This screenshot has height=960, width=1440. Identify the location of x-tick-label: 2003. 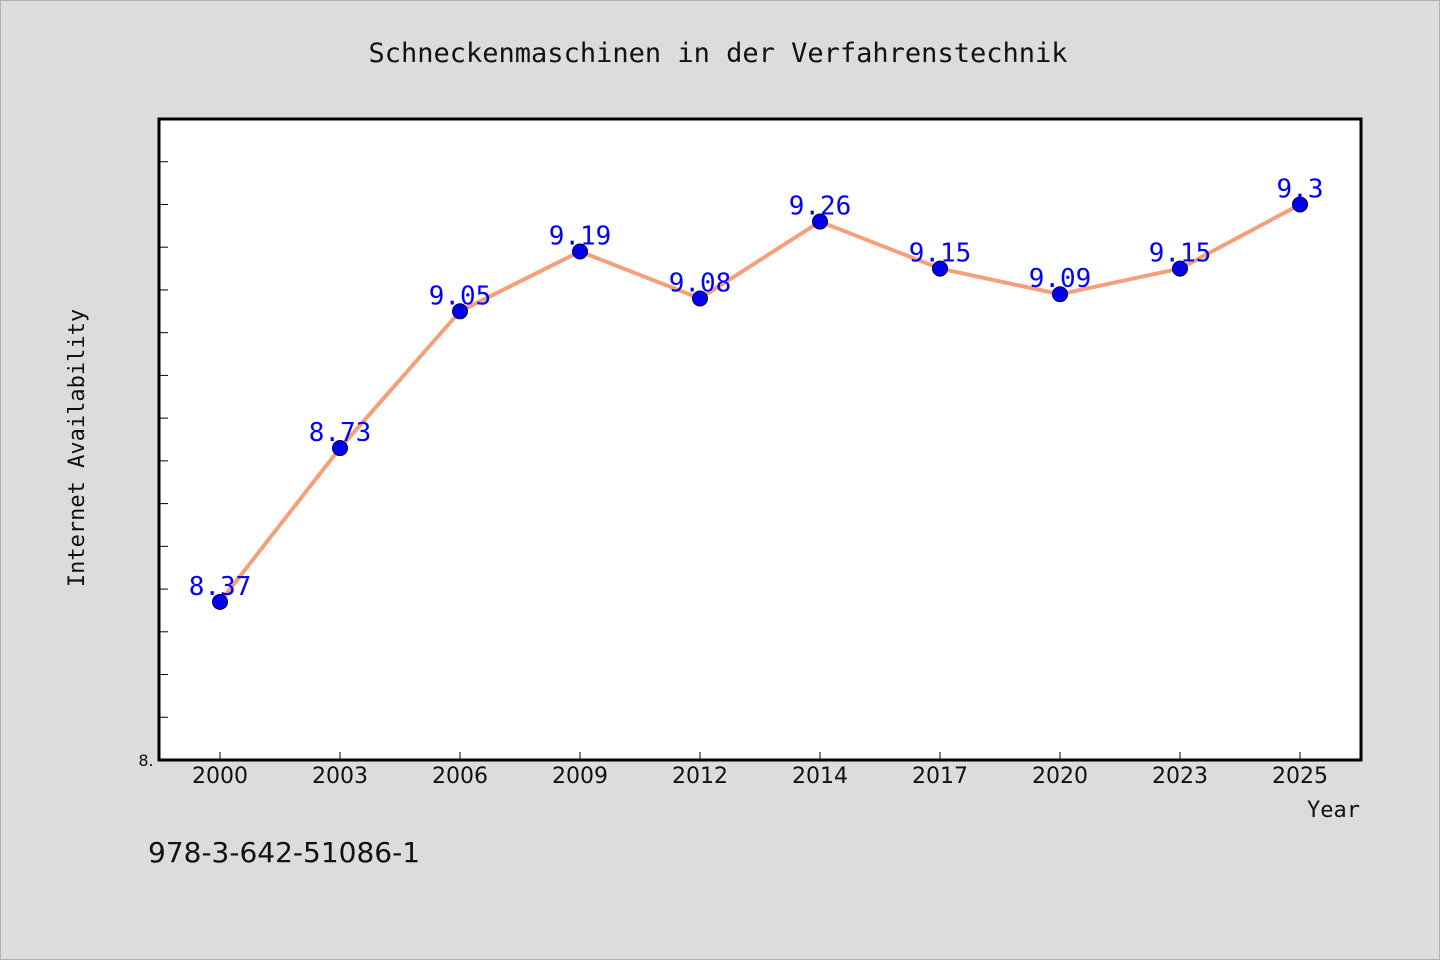
(340, 776).